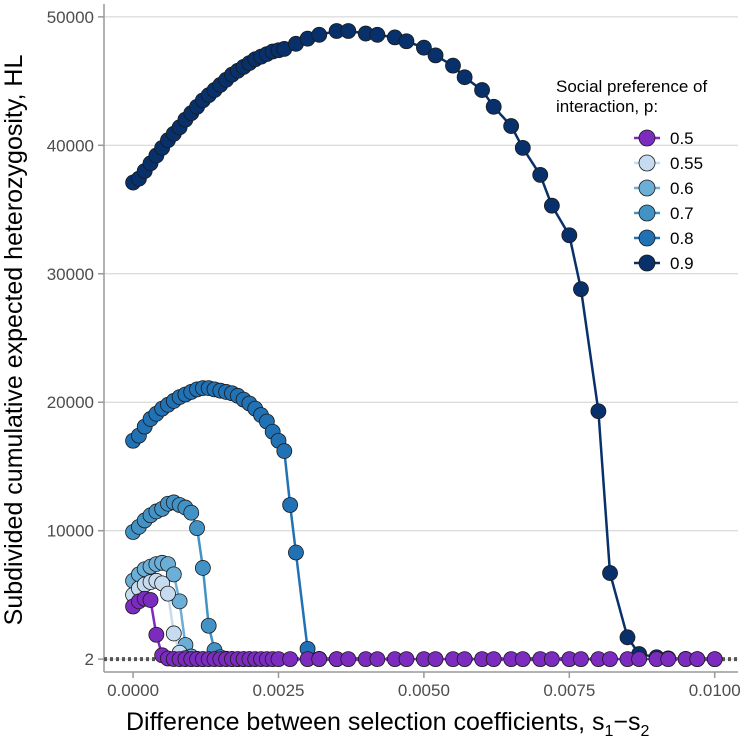  Describe the element at coordinates (715, 690) in the screenshot. I see `x-tick-label: 0.0100` at that location.